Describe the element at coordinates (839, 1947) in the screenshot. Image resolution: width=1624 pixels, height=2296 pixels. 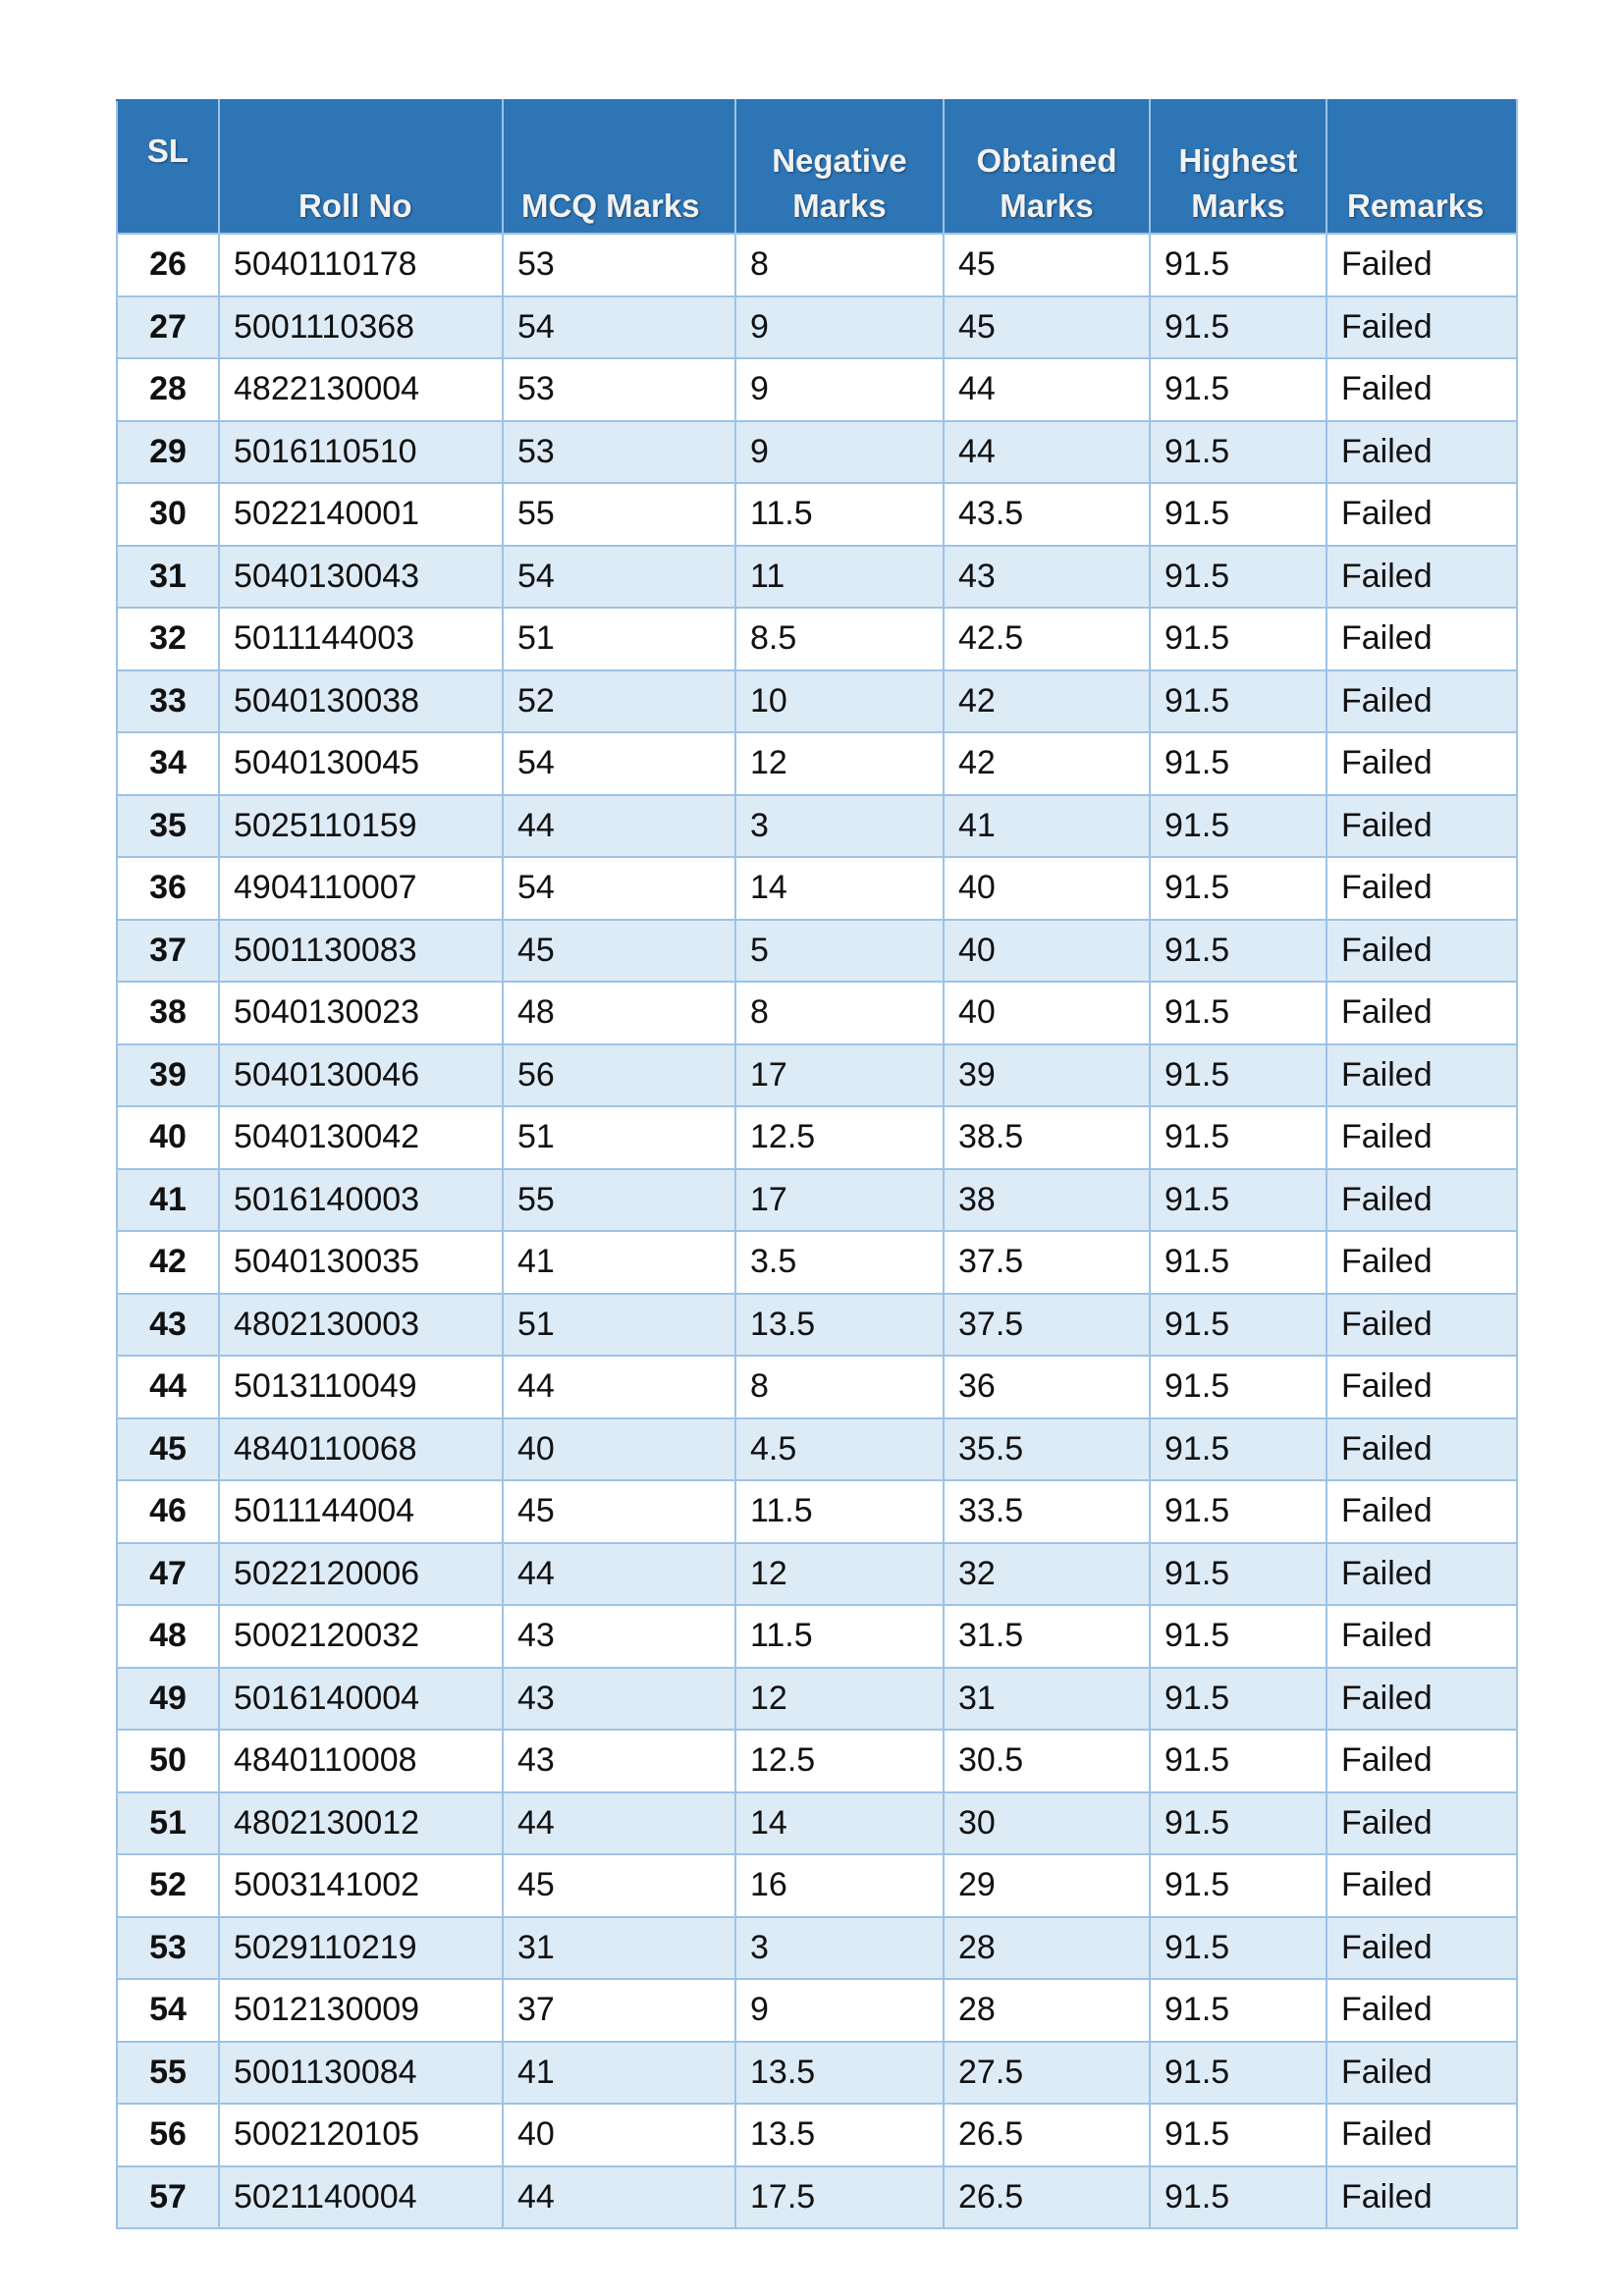
I see `cell-negative-marks: 3` at that location.